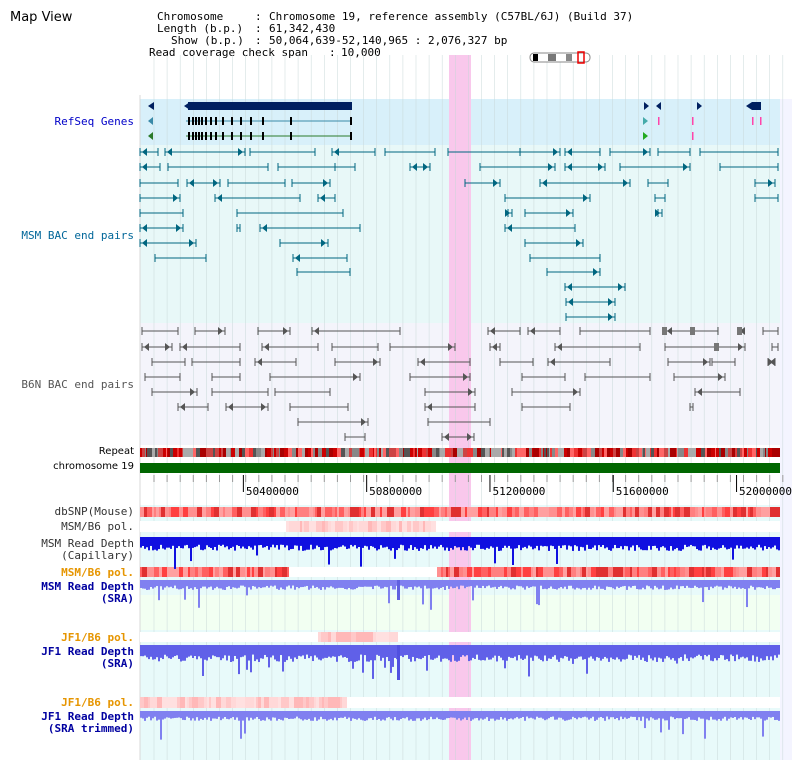  What do you see at coordinates (94, 511) in the screenshot?
I see `dbsnp-label: dbSNP(Mouse)` at bounding box center [94, 511].